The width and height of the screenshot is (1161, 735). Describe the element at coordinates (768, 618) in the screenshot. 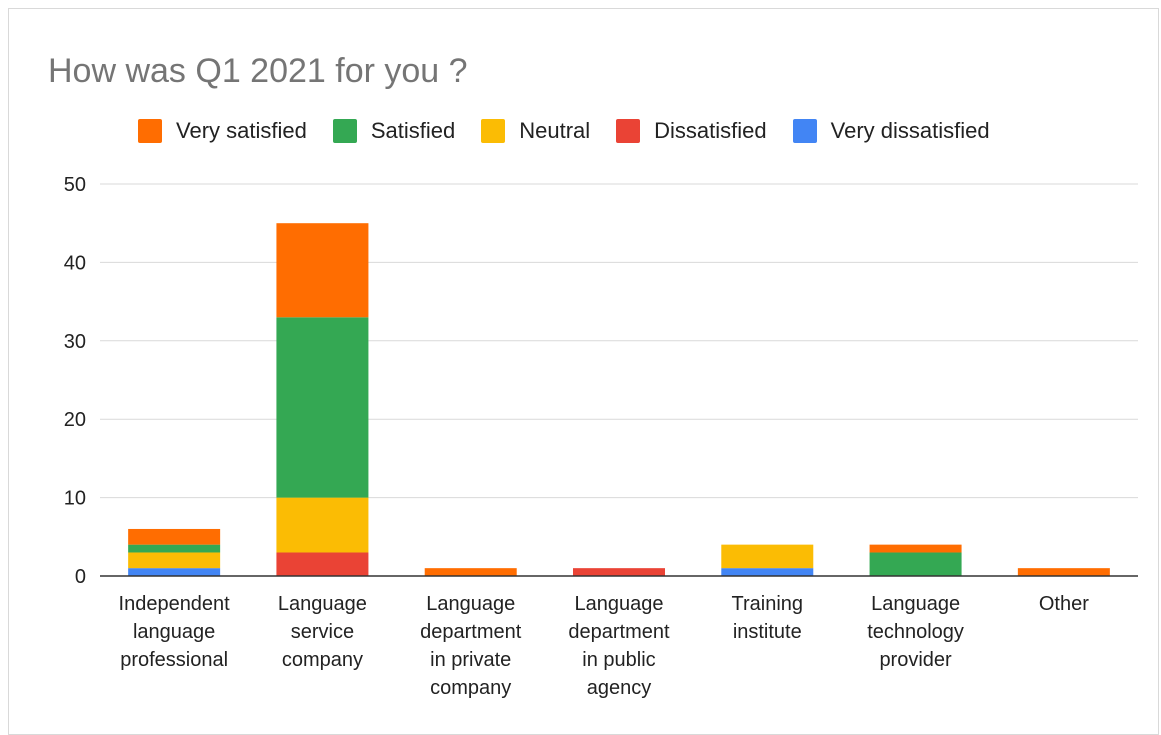

I see `x-tick-label: Training institute` at that location.